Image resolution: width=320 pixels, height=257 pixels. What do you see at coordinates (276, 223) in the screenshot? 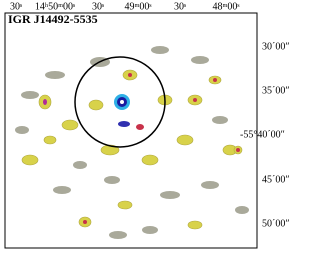
I see `dec-tick-label: 50´00″` at bounding box center [276, 223].